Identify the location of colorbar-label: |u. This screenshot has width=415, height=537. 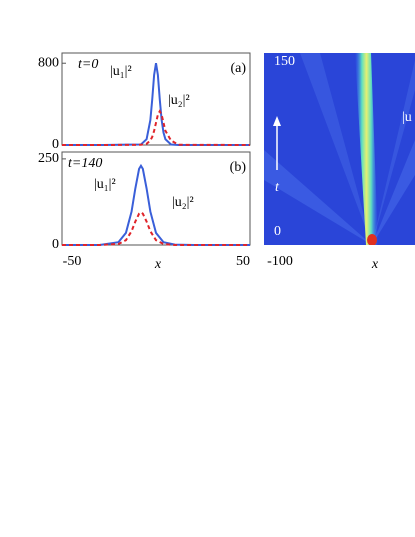
(407, 117).